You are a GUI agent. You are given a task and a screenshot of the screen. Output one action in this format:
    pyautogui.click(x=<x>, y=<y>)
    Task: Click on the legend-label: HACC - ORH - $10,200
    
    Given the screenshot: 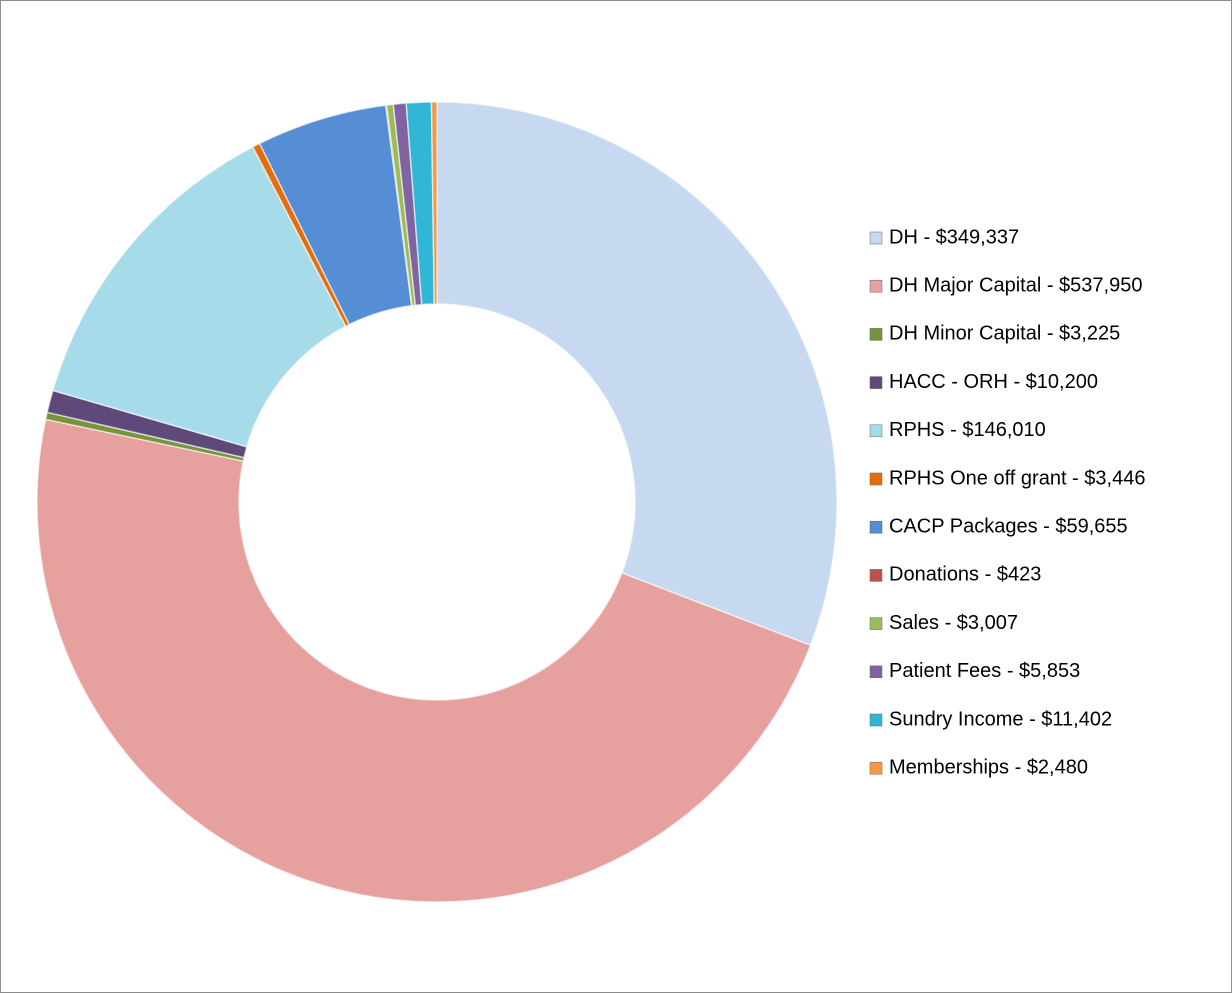 What is the action you would take?
    pyautogui.click(x=993, y=382)
    